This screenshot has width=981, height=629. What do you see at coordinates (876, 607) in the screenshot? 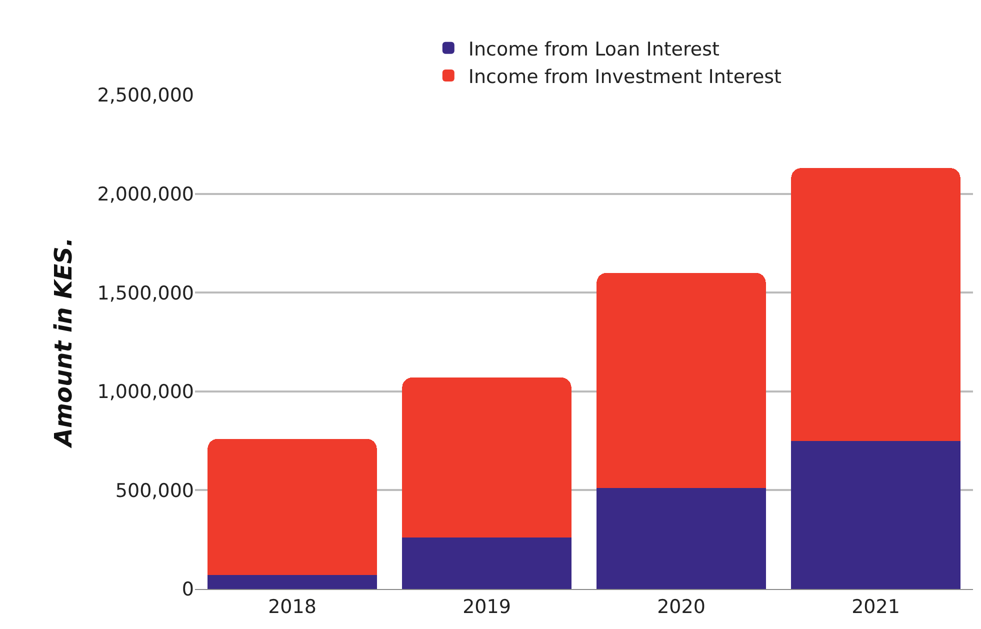
I see `x-tick-label: 2021` at bounding box center [876, 607].